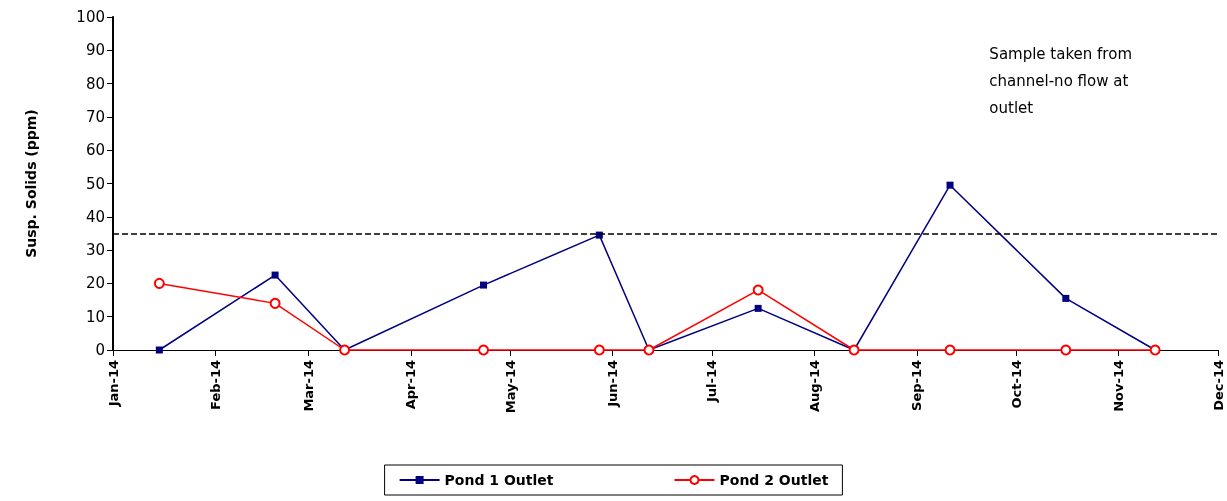  I want to click on legend-label: Pond 1 Outlet, so click(499, 480).